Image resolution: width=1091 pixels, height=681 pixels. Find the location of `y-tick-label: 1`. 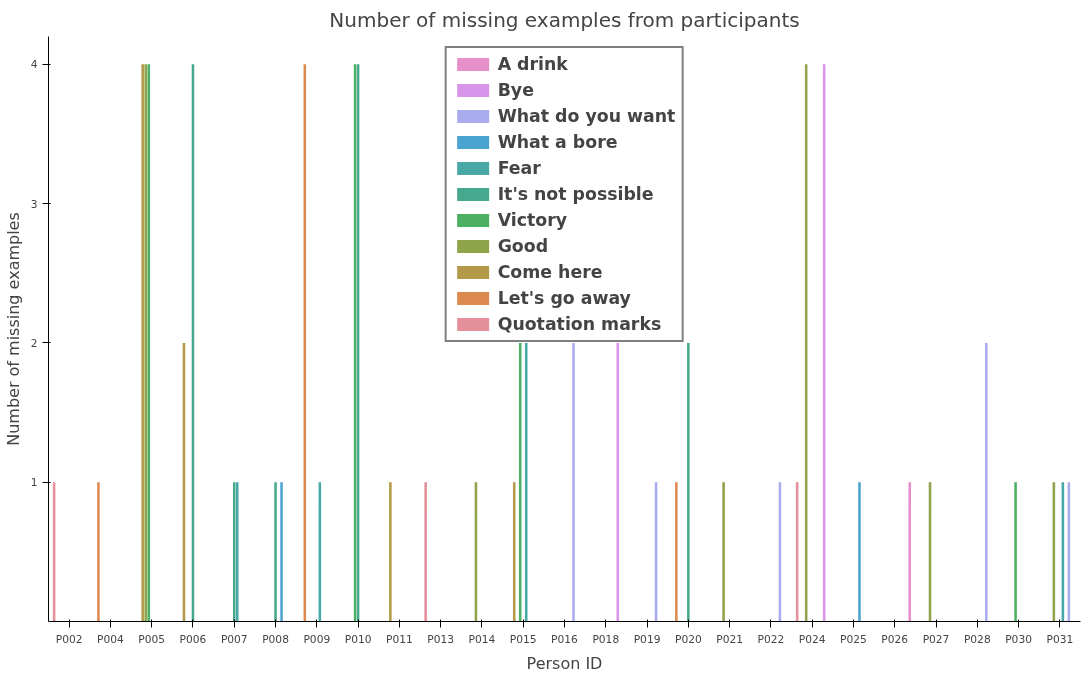

y-tick-label: 1 is located at coordinates (34, 483).